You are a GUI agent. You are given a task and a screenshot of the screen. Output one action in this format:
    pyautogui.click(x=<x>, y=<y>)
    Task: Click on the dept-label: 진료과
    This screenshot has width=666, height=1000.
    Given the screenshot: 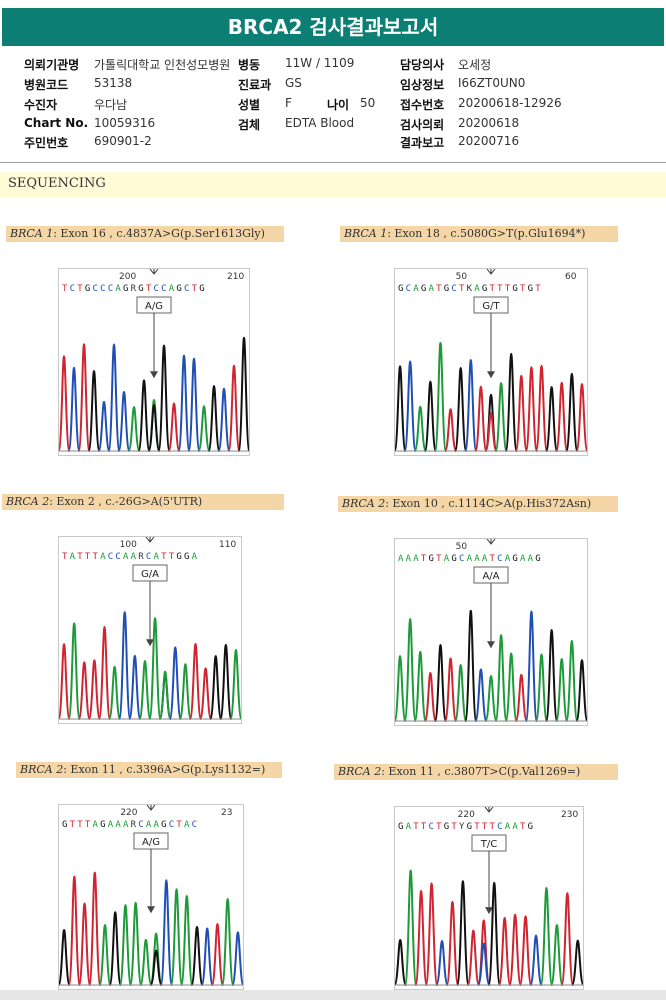 What is the action you would take?
    pyautogui.click(x=255, y=85)
    